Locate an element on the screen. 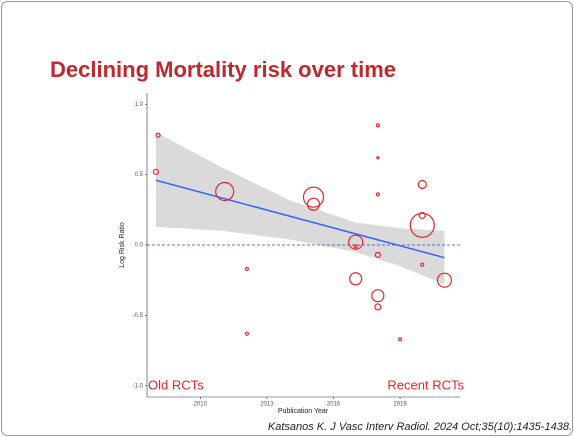  x-tick-label: 2019 is located at coordinates (400, 405).